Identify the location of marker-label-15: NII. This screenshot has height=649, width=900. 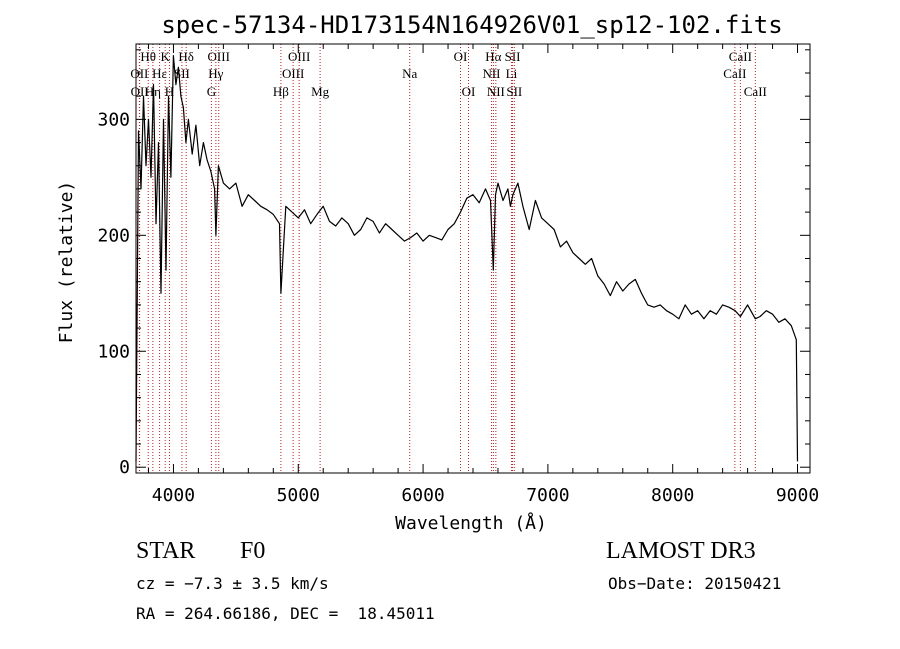
(491, 73).